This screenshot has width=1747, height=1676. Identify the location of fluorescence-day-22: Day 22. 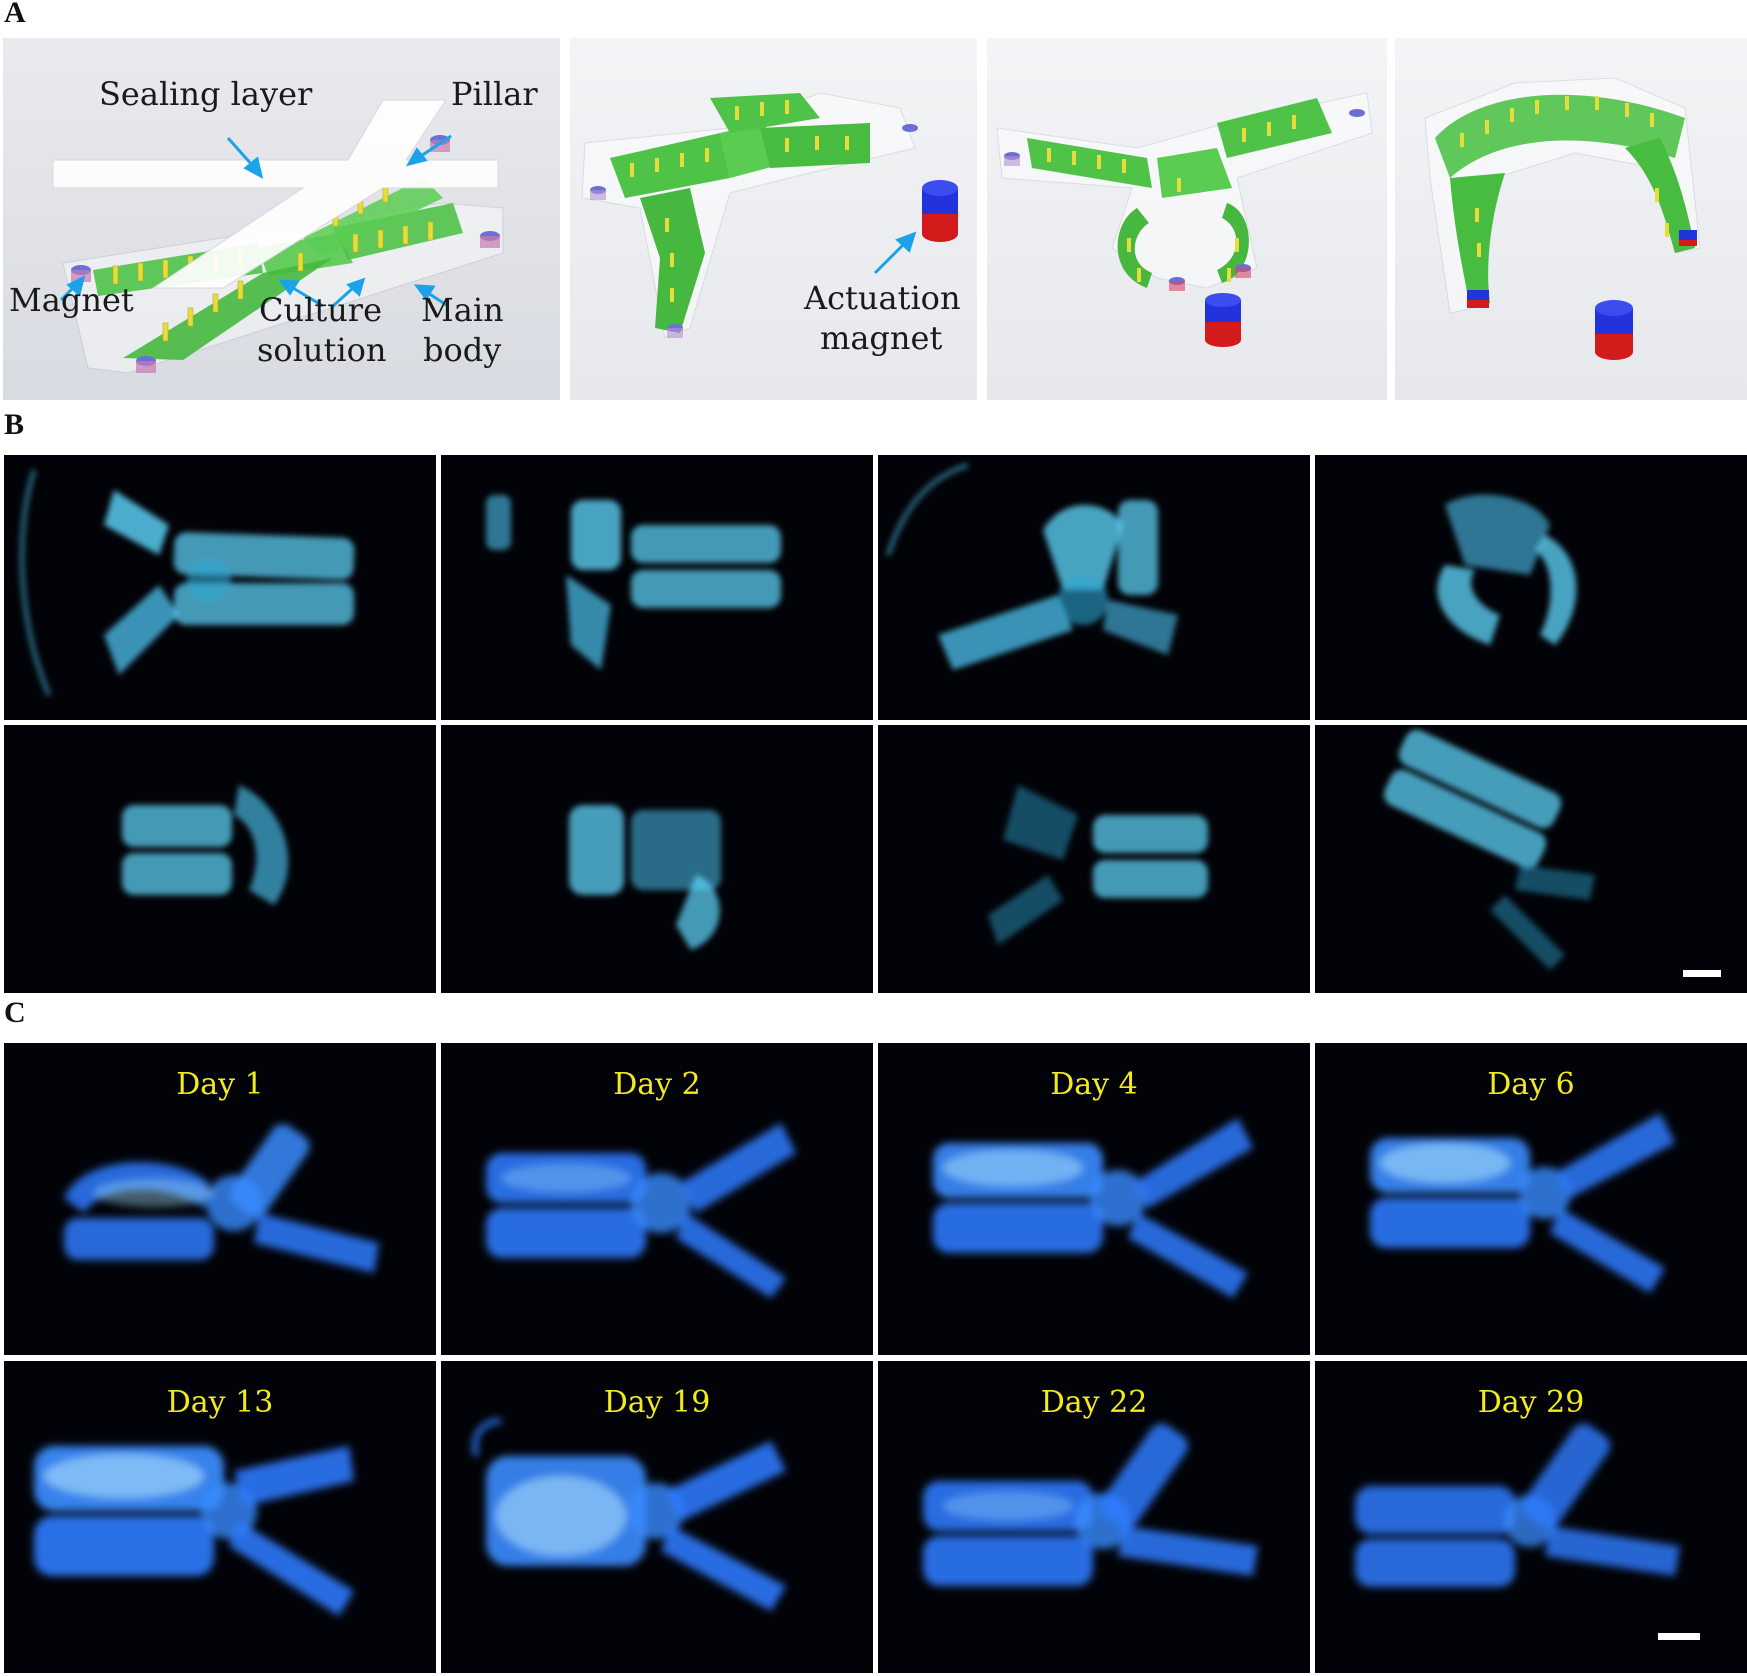
(1094, 1517).